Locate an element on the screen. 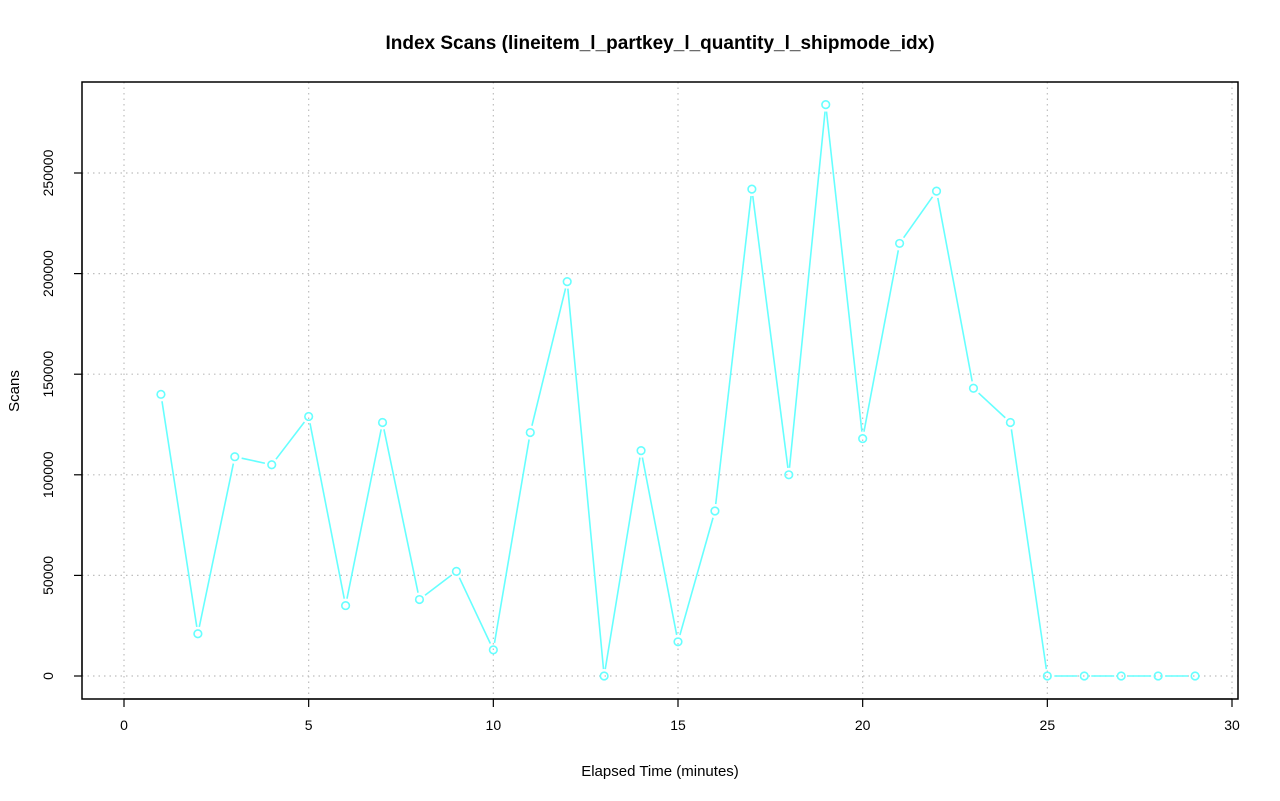 This screenshot has height=801, width=1280. x-tick-label: 15 is located at coordinates (678, 725).